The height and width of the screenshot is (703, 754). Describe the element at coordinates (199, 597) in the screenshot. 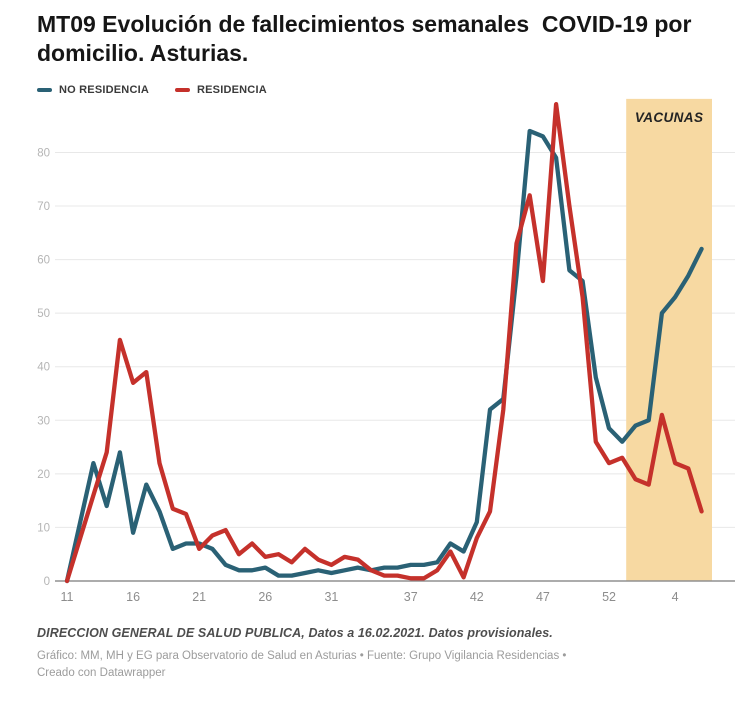

I see `x-tick-label: 21` at that location.